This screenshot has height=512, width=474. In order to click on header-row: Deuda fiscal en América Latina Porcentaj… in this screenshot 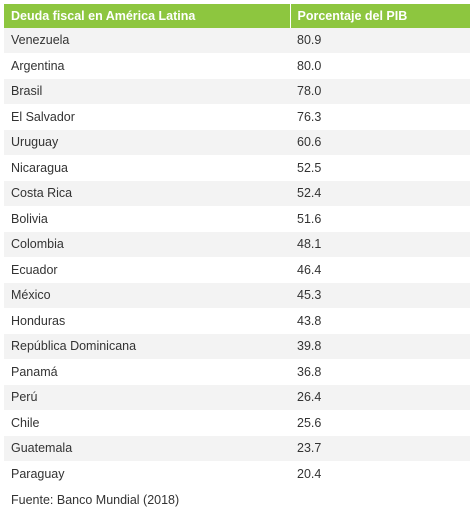, I will do `click(237, 16)`.